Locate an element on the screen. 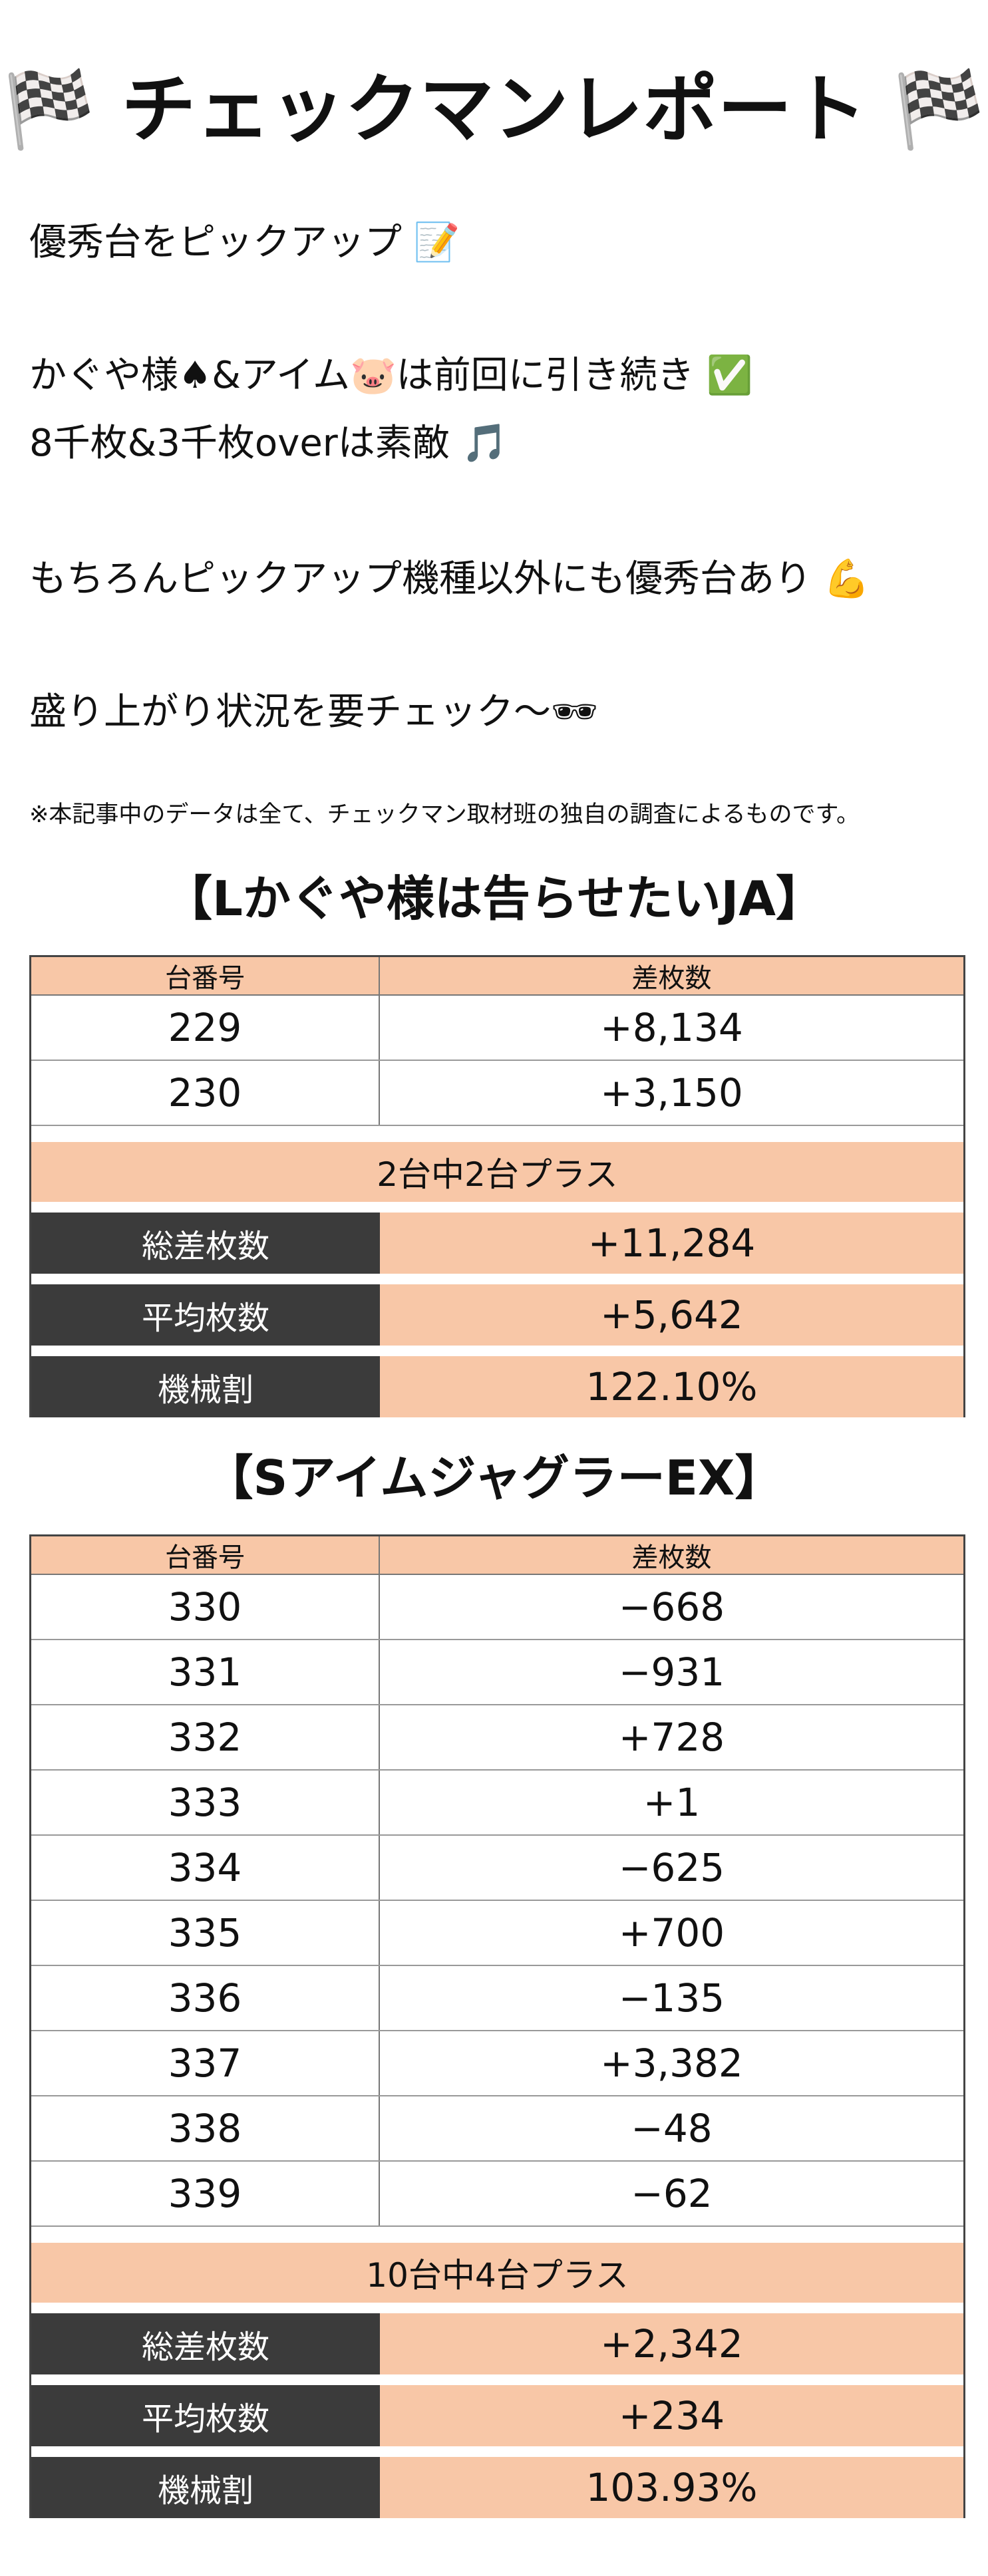 Image resolution: width=988 pixels, height=2576 pixels. machine-number: 230 is located at coordinates (205, 1093).